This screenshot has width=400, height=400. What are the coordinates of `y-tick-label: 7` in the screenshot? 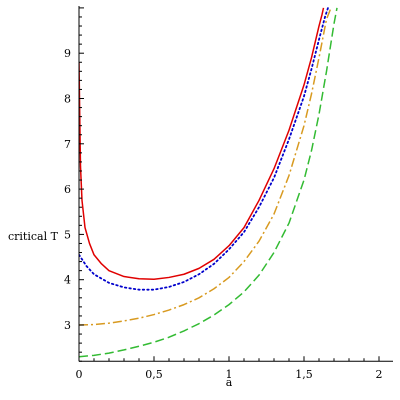 It's located at (67, 144).